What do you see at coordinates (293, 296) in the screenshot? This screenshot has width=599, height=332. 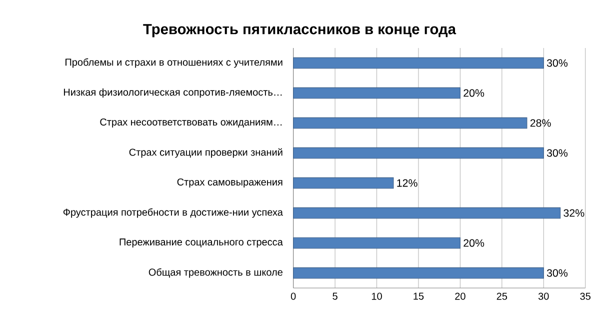 I see `x-tick-label: 0` at bounding box center [293, 296].